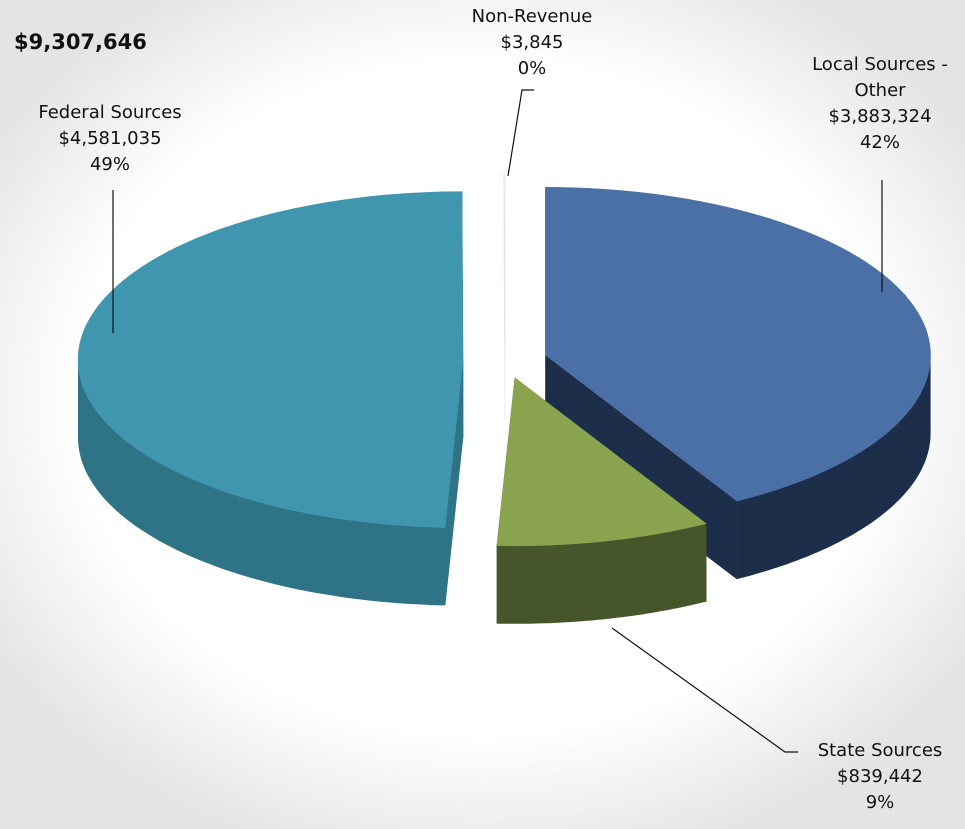  Describe the element at coordinates (879, 142) in the screenshot. I see `label-percent: 42%` at that location.